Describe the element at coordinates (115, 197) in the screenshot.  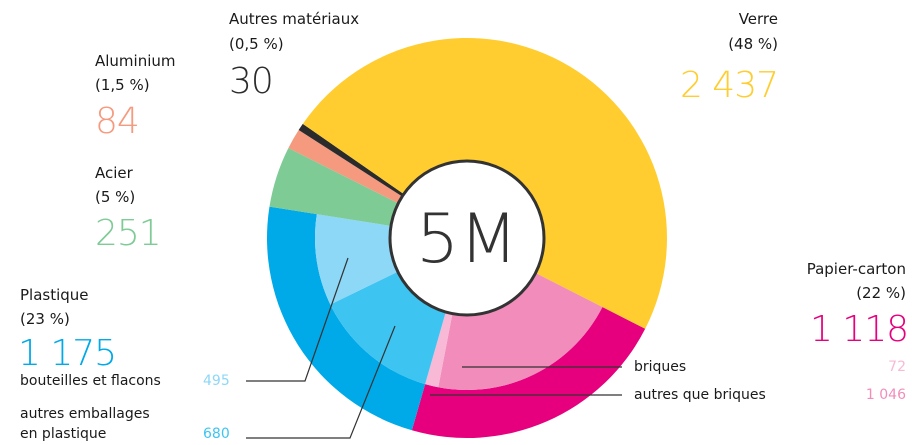
I see `segment-share: (5 %)` at that location.